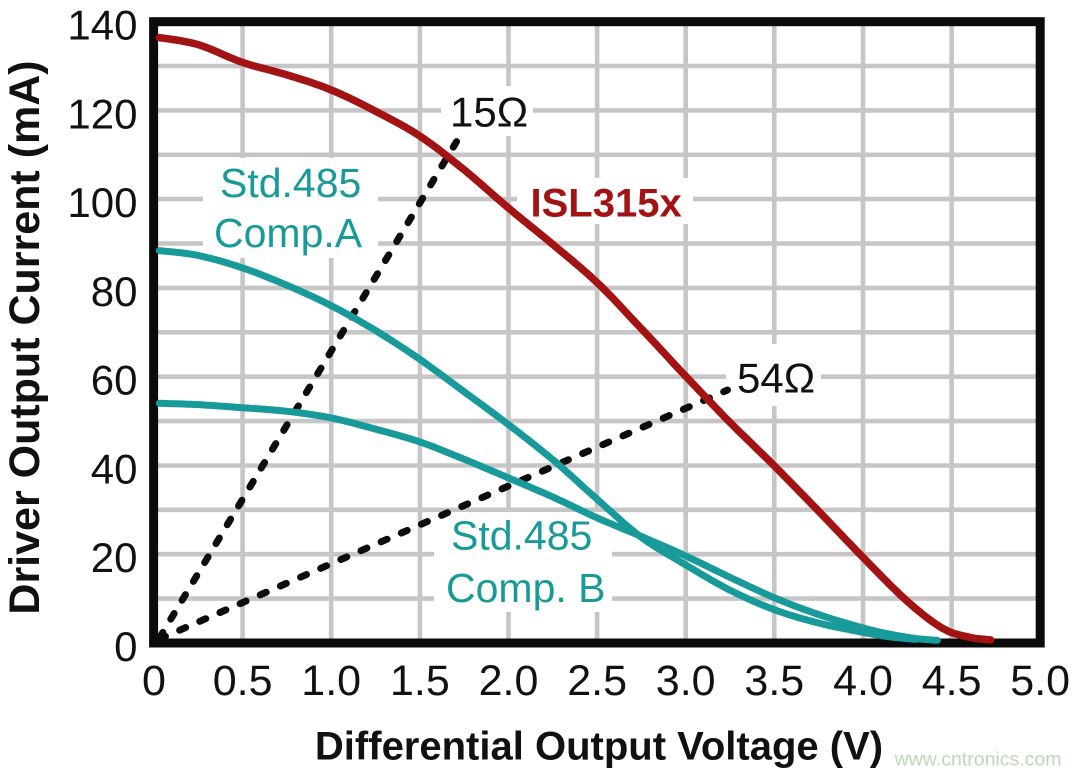  Describe the element at coordinates (114, 557) in the screenshot. I see `svg-text: 20` at that location.